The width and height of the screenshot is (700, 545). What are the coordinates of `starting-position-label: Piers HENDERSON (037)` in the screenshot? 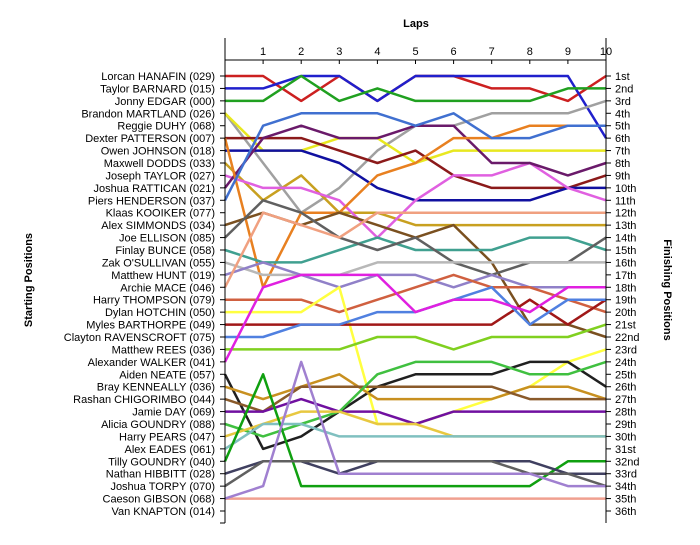 It's located at (151, 201).